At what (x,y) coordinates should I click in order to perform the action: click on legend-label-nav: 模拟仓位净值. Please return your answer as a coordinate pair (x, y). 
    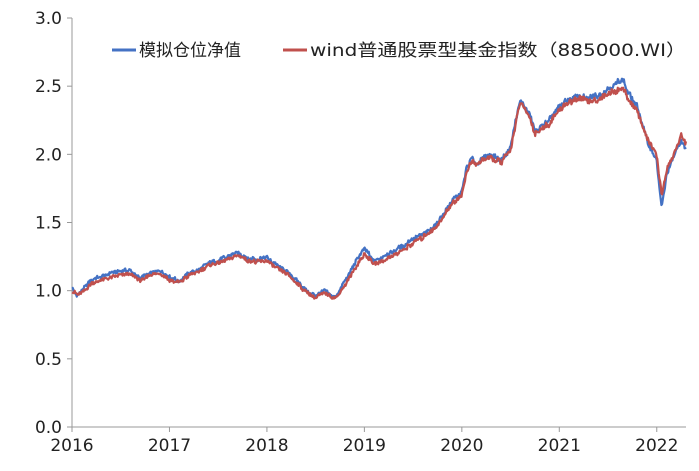
    Looking at the image, I should click on (190, 51).